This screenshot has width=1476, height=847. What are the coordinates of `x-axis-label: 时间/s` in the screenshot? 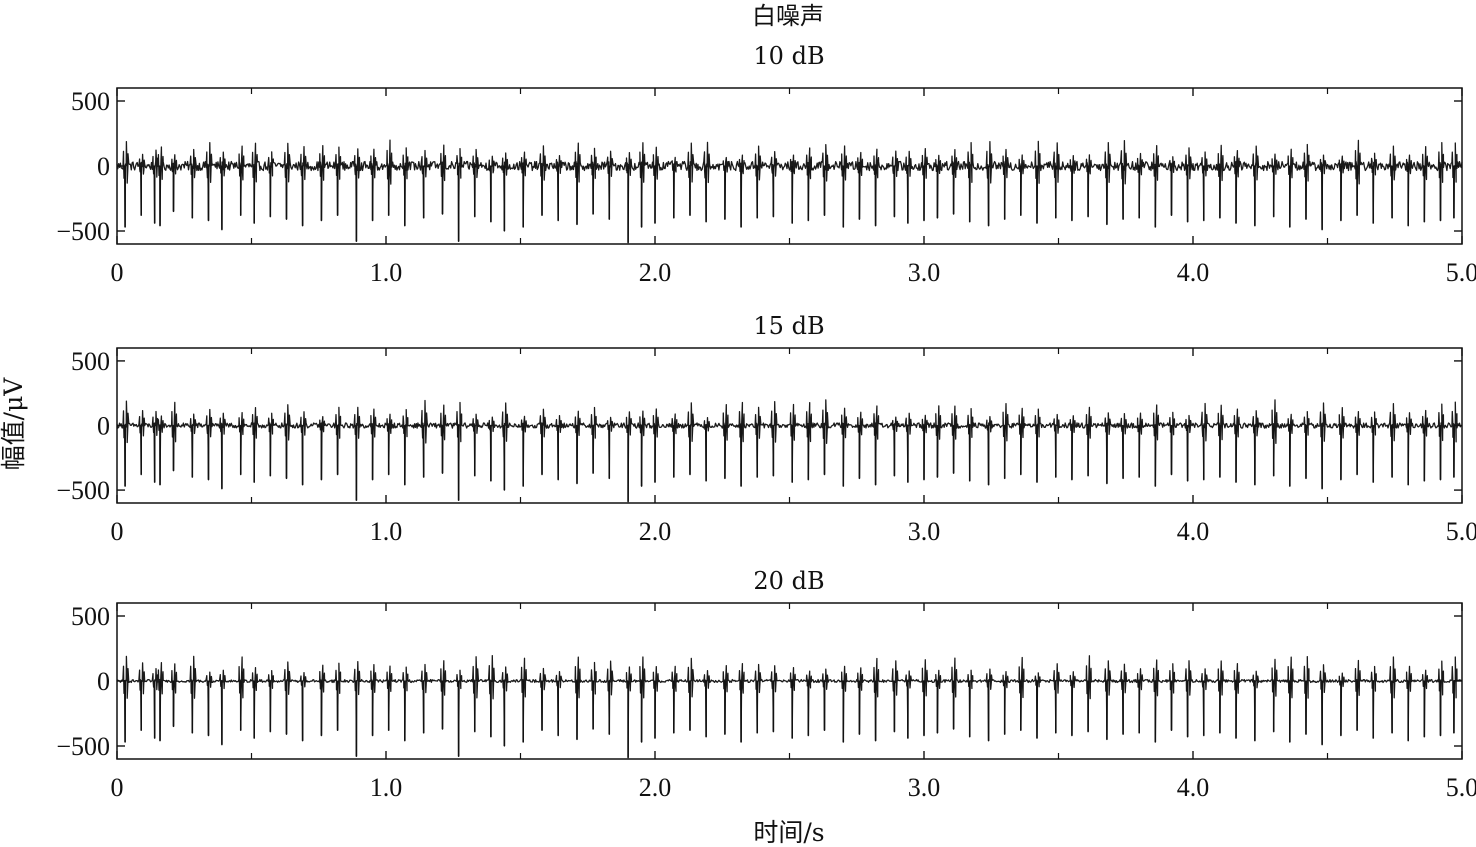 It's located at (788, 832).